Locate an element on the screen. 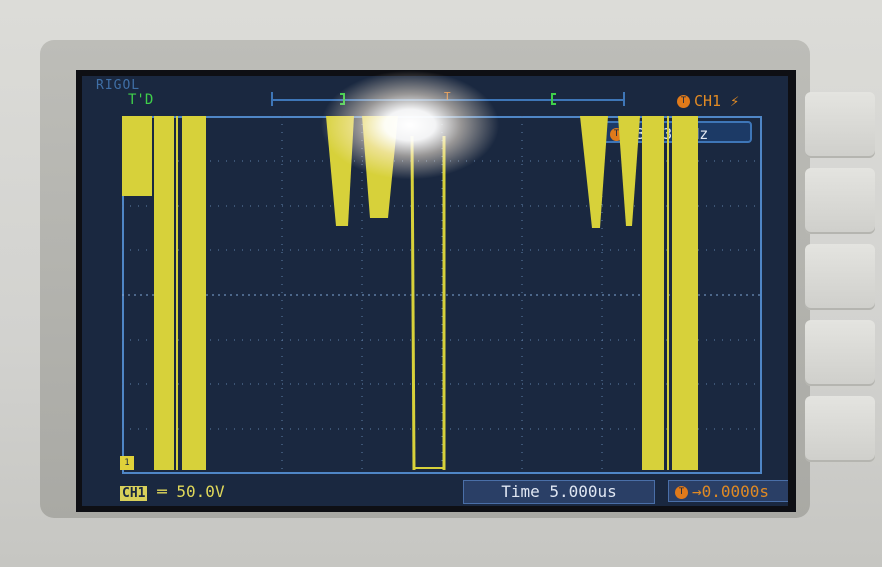  channel-status: T CH1 ⚡ is located at coordinates (708, 101).